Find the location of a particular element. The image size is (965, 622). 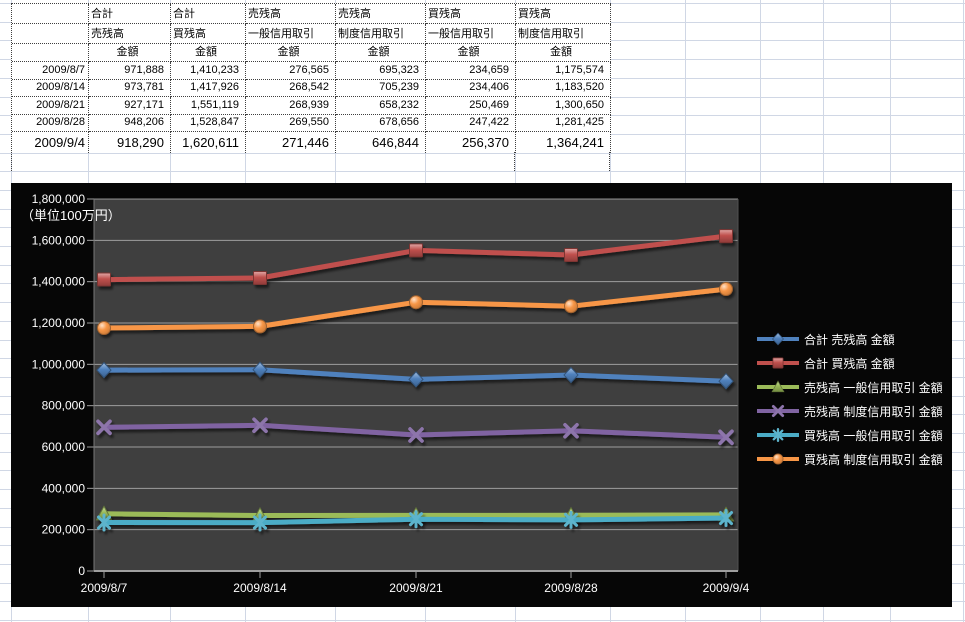

y-axis-label: 1,800,000 is located at coordinates (59, 199).